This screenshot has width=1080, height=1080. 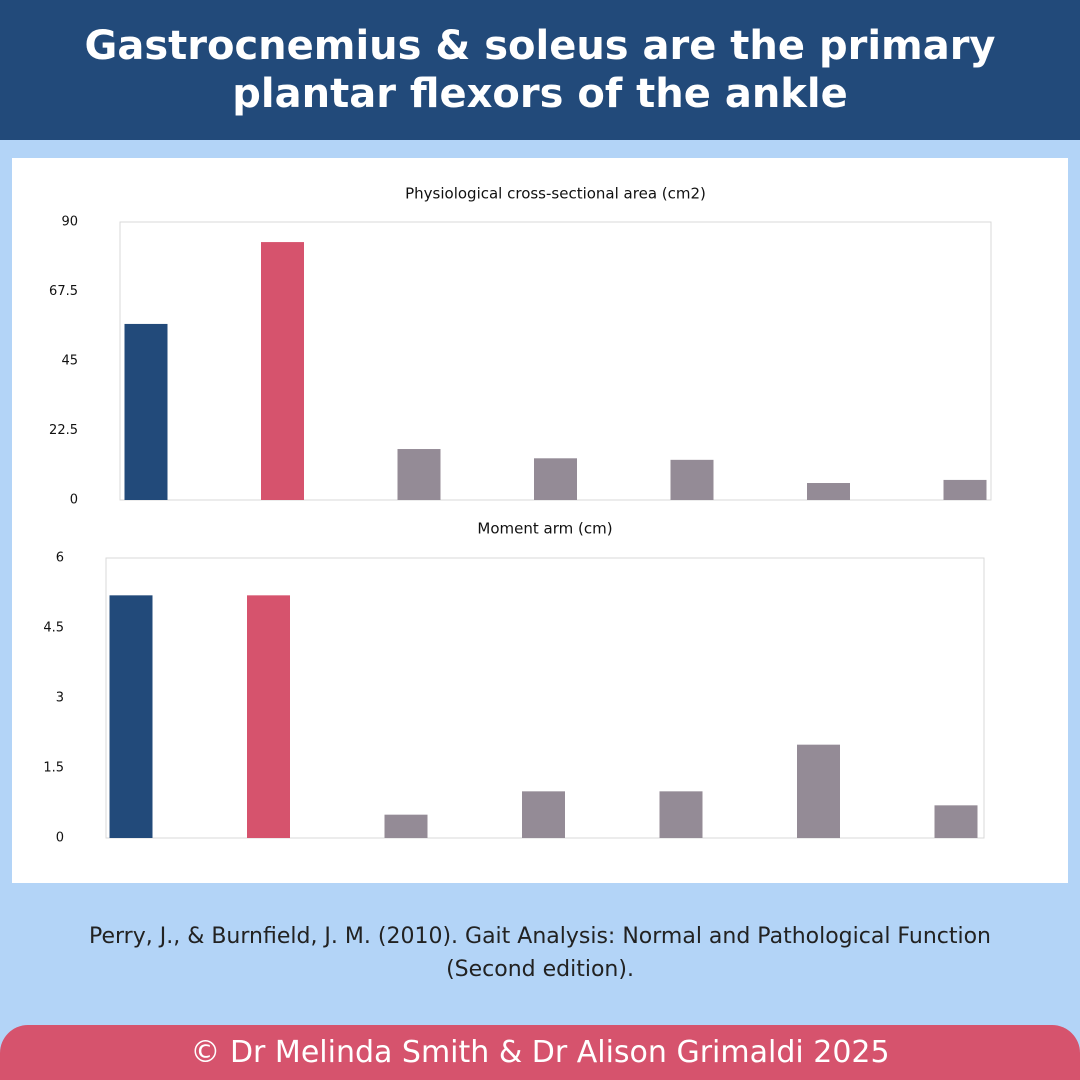 What do you see at coordinates (63, 291) in the screenshot?
I see `y-tick-label: 67.5` at bounding box center [63, 291].